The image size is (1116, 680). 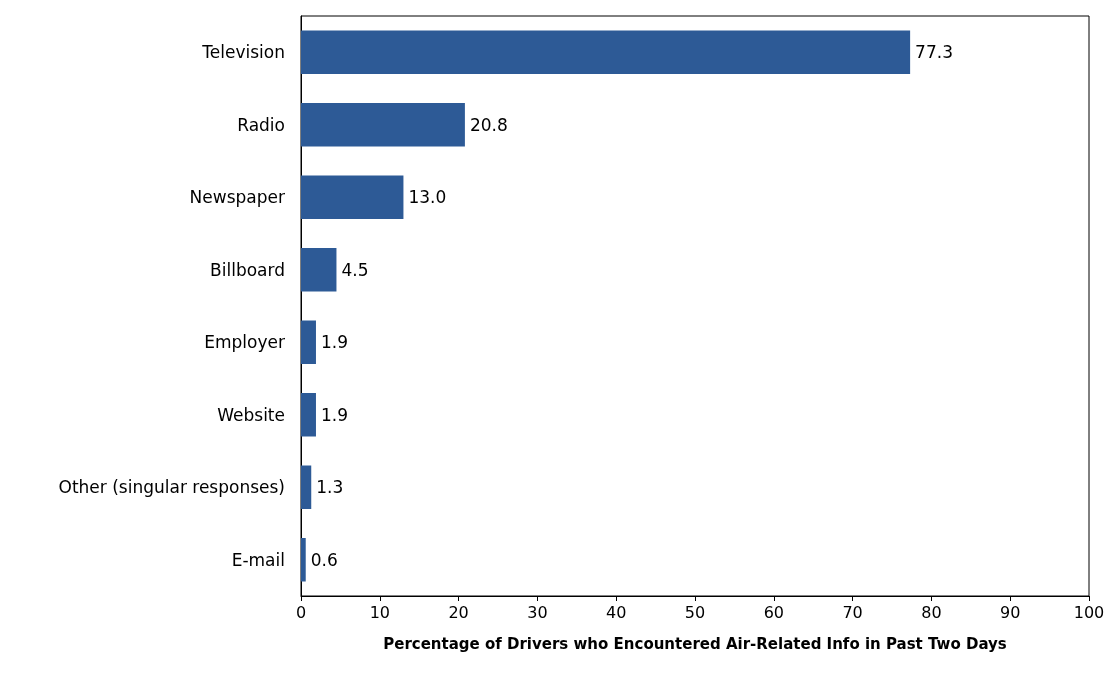 What do you see at coordinates (171, 487) in the screenshot?
I see `y-tick-label: Other (singular responses)` at bounding box center [171, 487].